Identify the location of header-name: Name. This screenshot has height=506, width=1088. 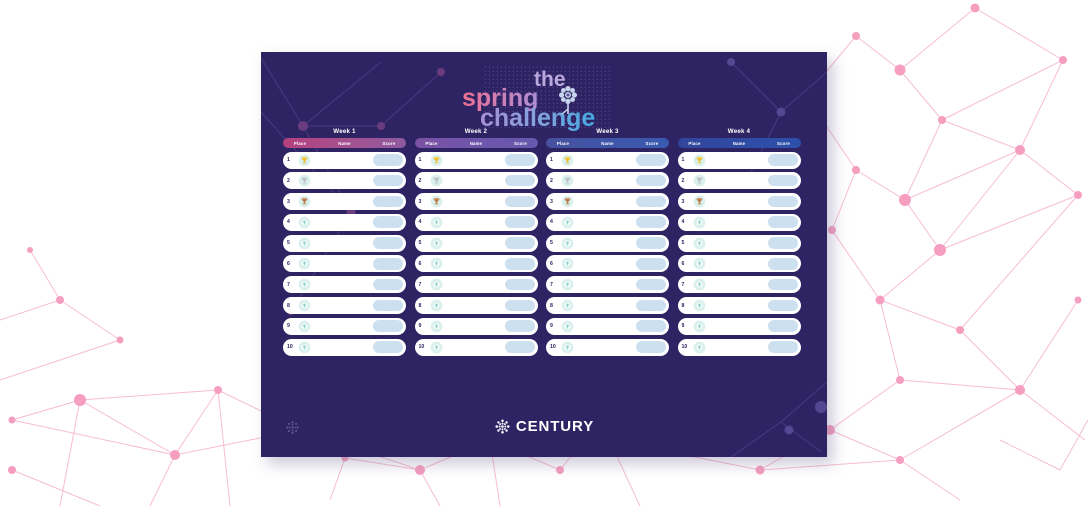
(739, 143).